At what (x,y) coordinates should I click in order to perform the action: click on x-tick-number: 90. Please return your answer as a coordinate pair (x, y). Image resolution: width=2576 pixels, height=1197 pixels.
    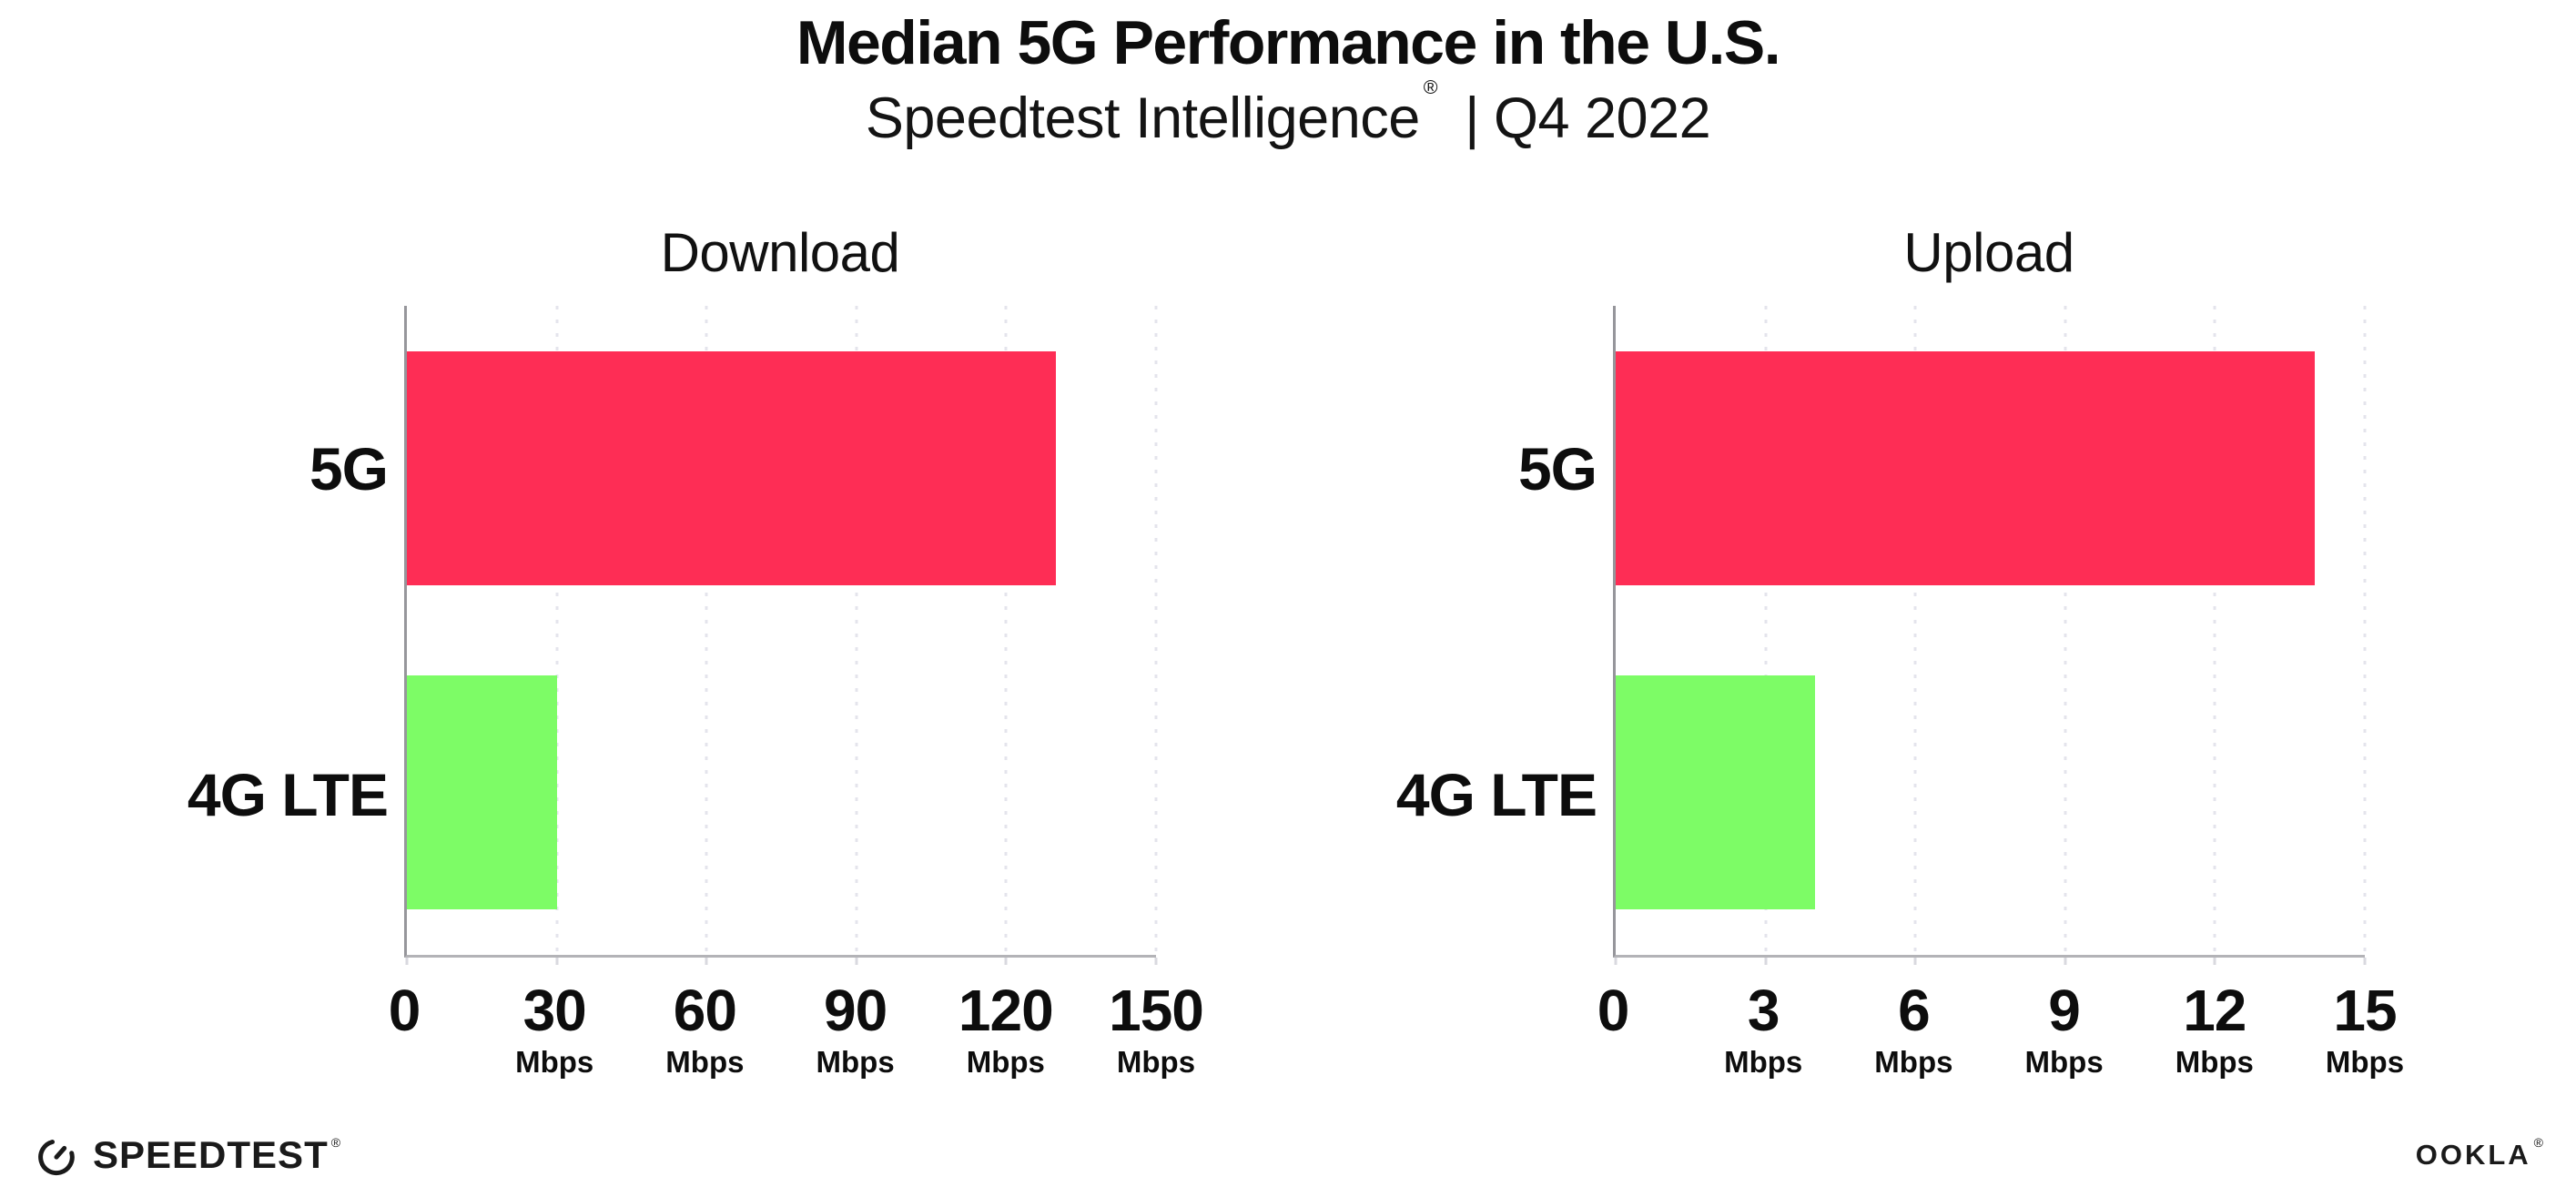
    Looking at the image, I should click on (855, 1011).